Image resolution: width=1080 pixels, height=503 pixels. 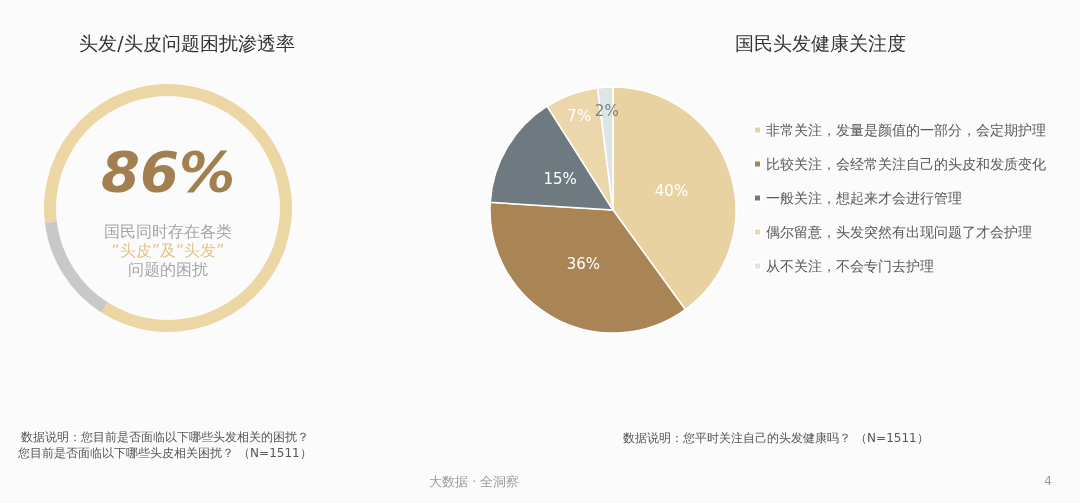 What do you see at coordinates (671, 191) in the screenshot?
I see `data-label: 40%` at bounding box center [671, 191].